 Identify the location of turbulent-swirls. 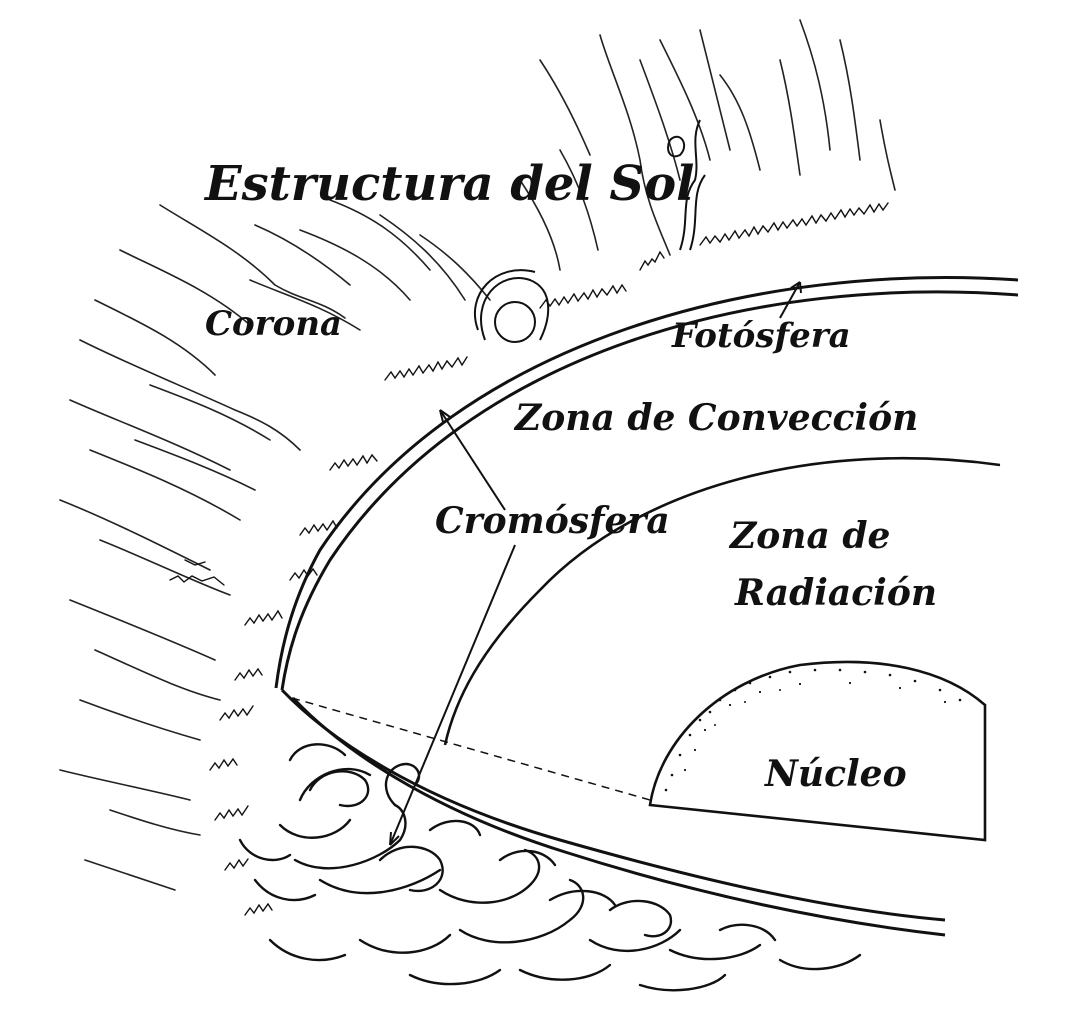
(550, 867).